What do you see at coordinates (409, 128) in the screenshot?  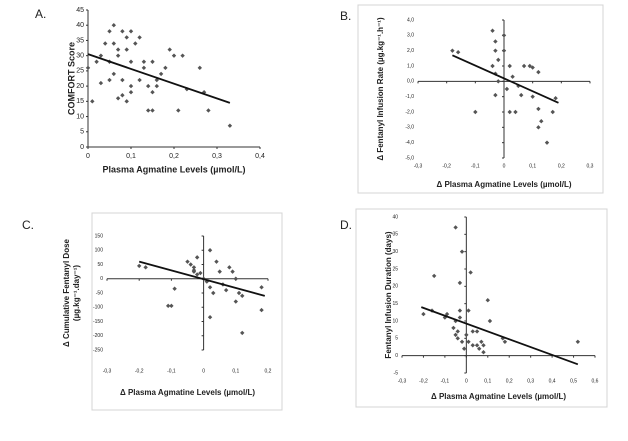 I see `y-tick-label: -3,0` at bounding box center [409, 128].